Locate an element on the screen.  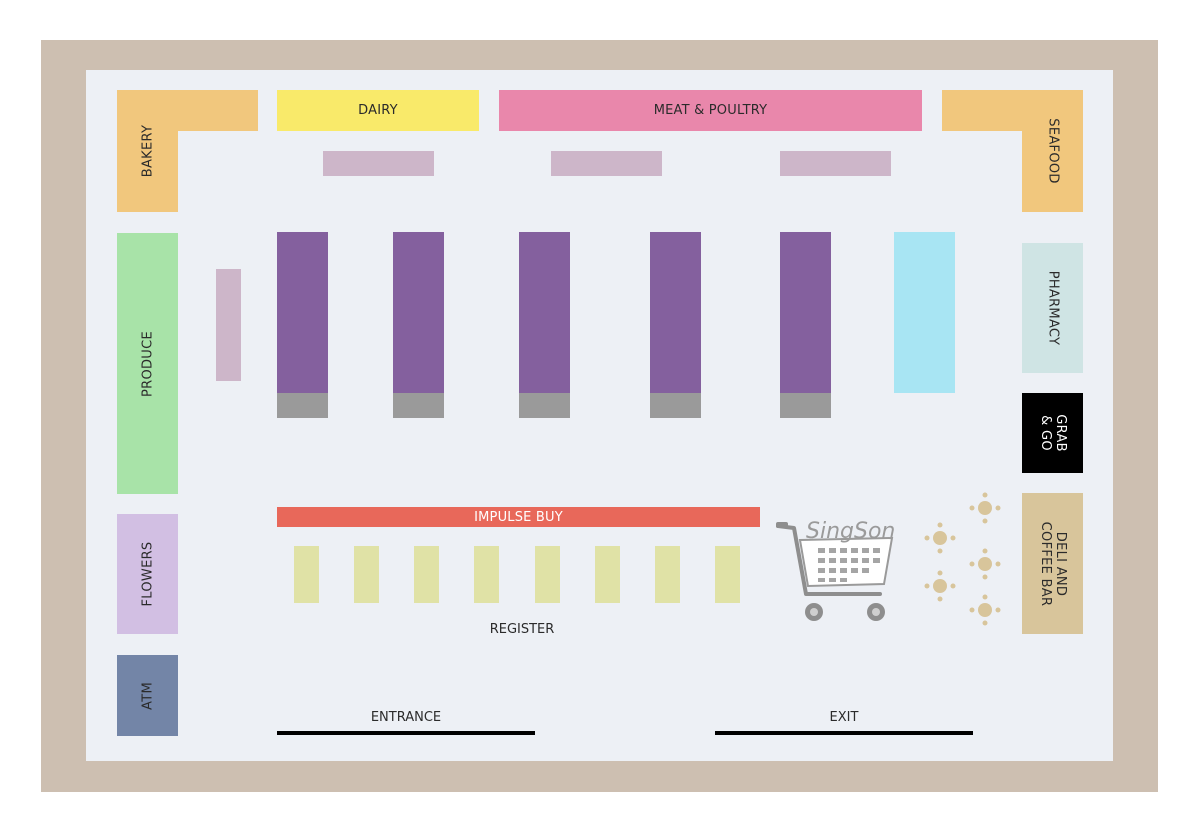
seafood-section: SEAFOOD is located at coordinates (1052, 151).